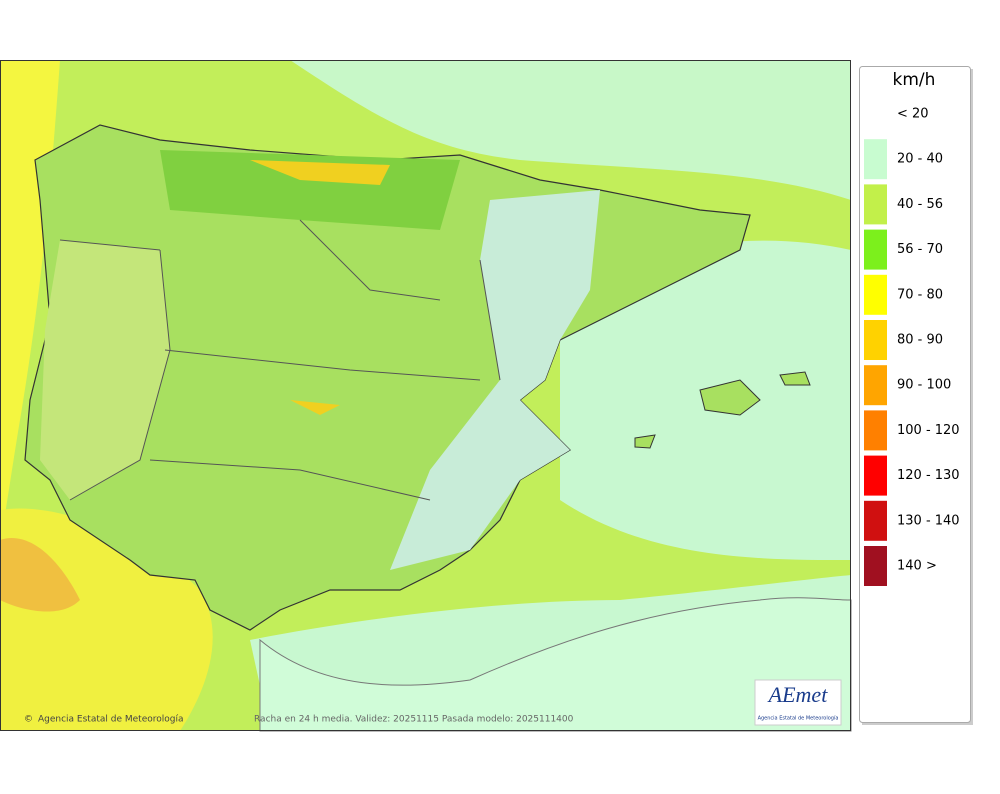  Describe the element at coordinates (920, 159) in the screenshot. I see `legend-label: 20 - 40` at that location.